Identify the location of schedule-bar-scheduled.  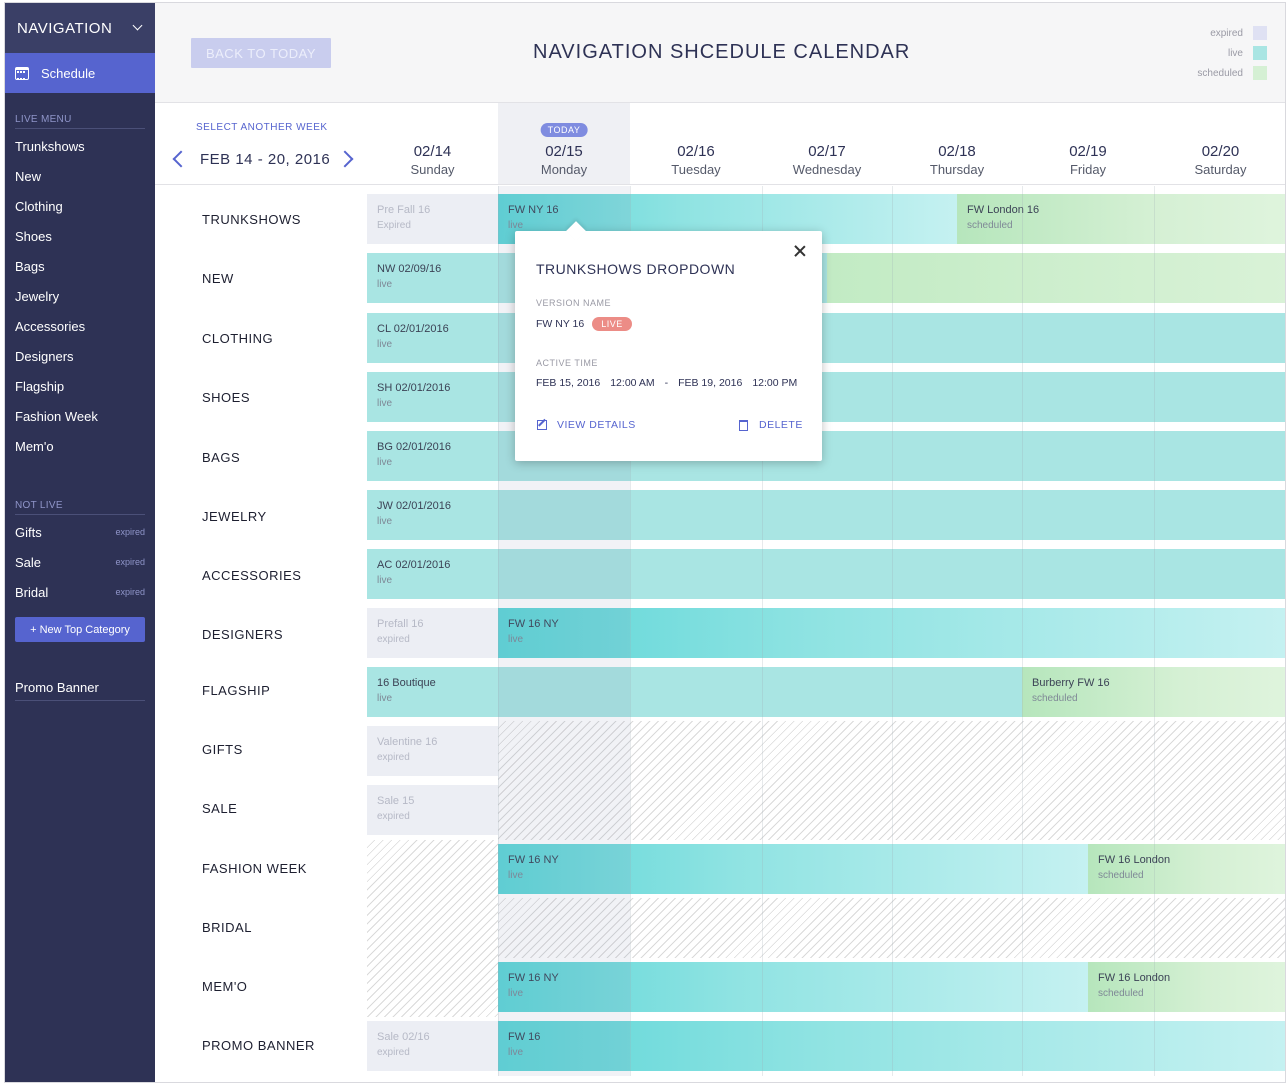
(1056, 278).